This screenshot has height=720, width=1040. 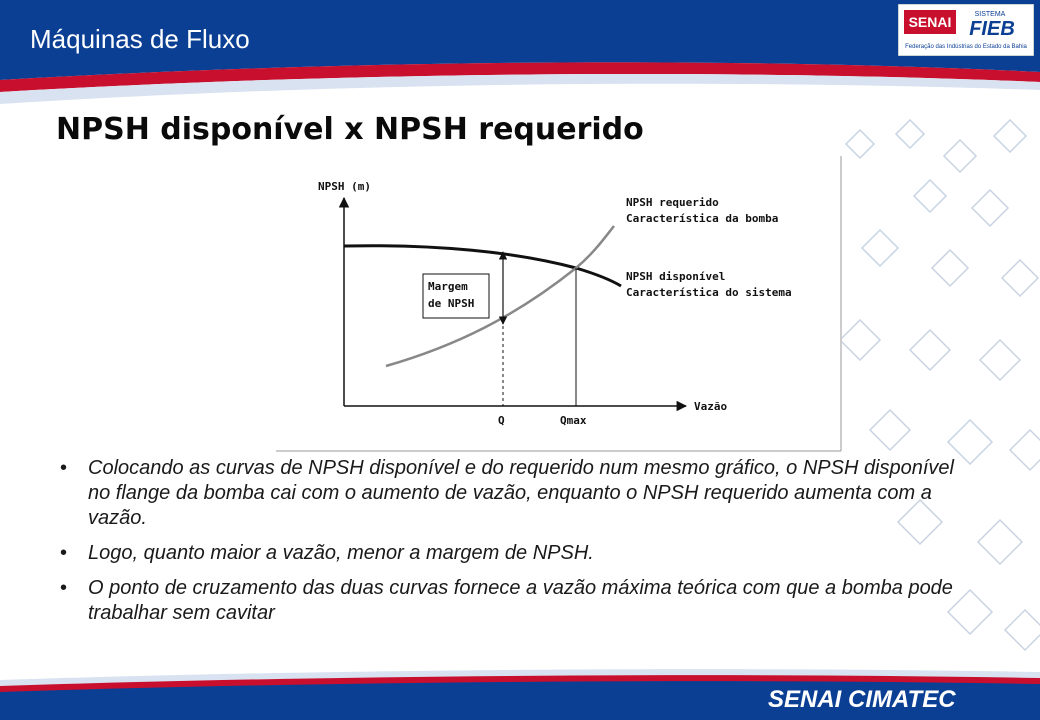 What do you see at coordinates (482, 266) in the screenshot?
I see `npsh-available-curve` at bounding box center [482, 266].